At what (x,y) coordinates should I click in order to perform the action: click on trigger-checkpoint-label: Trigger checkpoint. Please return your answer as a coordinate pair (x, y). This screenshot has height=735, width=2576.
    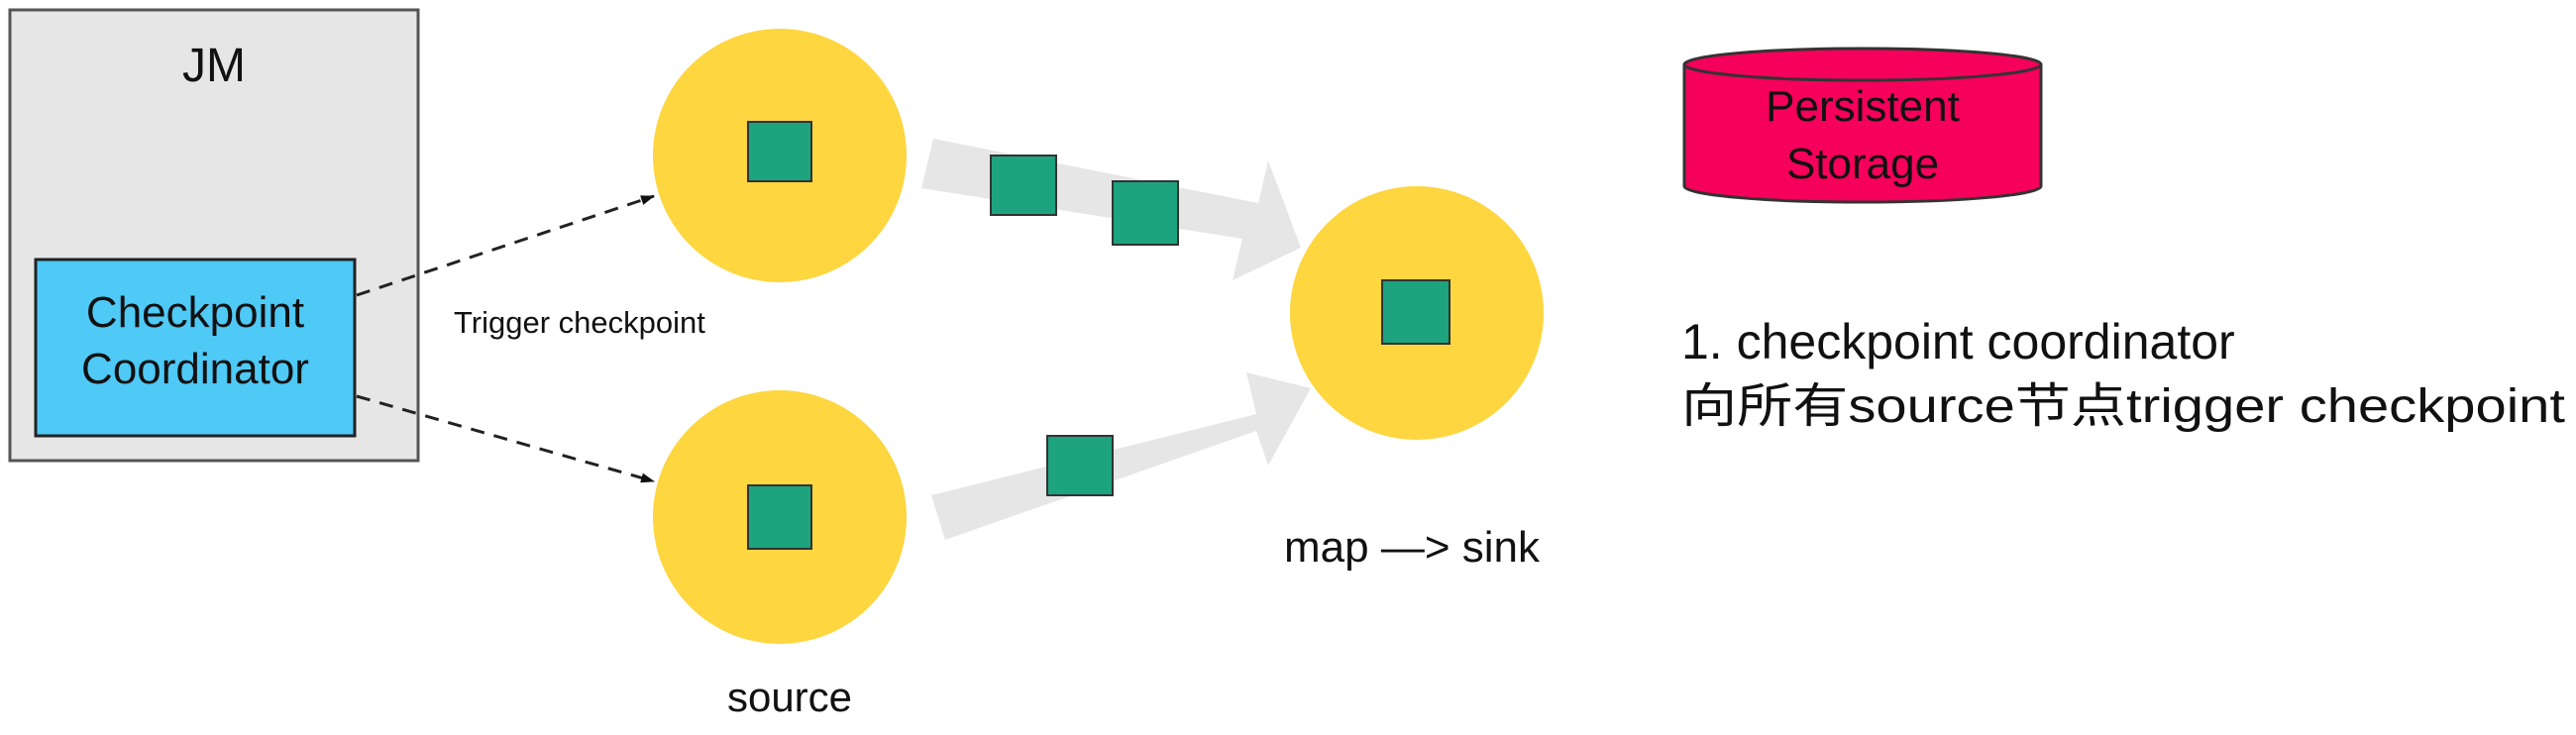
    Looking at the image, I should click on (579, 322).